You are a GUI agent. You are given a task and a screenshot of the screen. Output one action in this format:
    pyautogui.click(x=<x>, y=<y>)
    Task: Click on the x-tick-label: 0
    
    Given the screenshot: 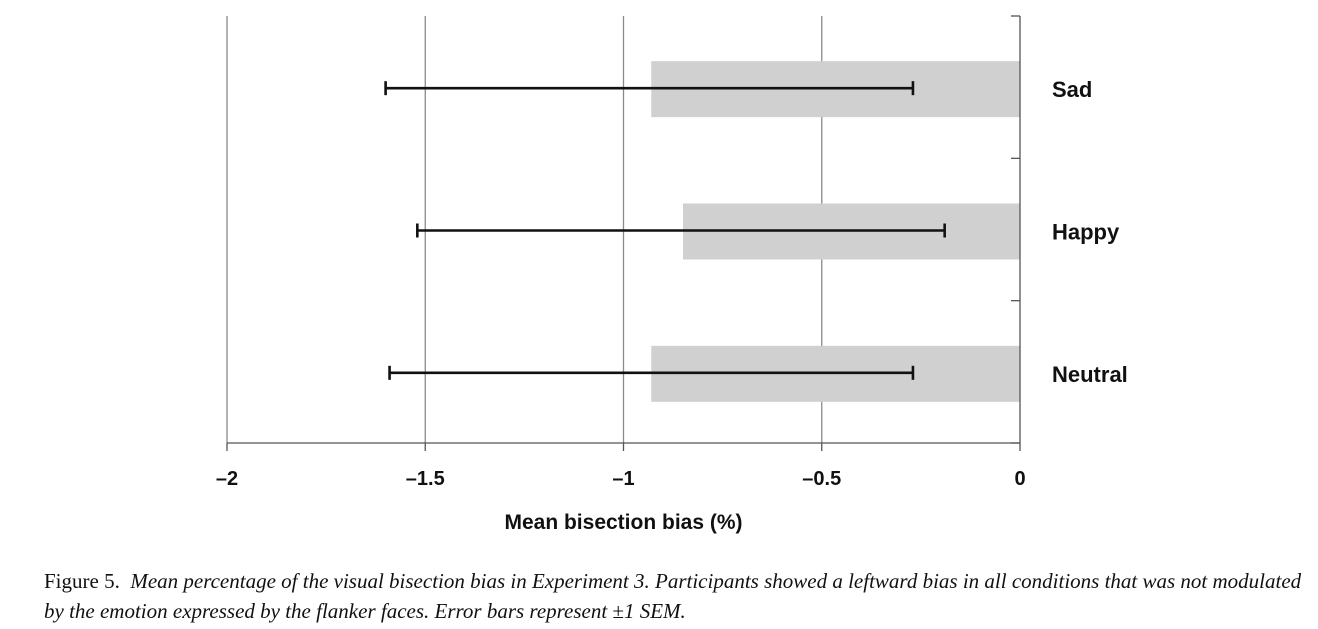 What is the action you would take?
    pyautogui.click(x=1019, y=479)
    